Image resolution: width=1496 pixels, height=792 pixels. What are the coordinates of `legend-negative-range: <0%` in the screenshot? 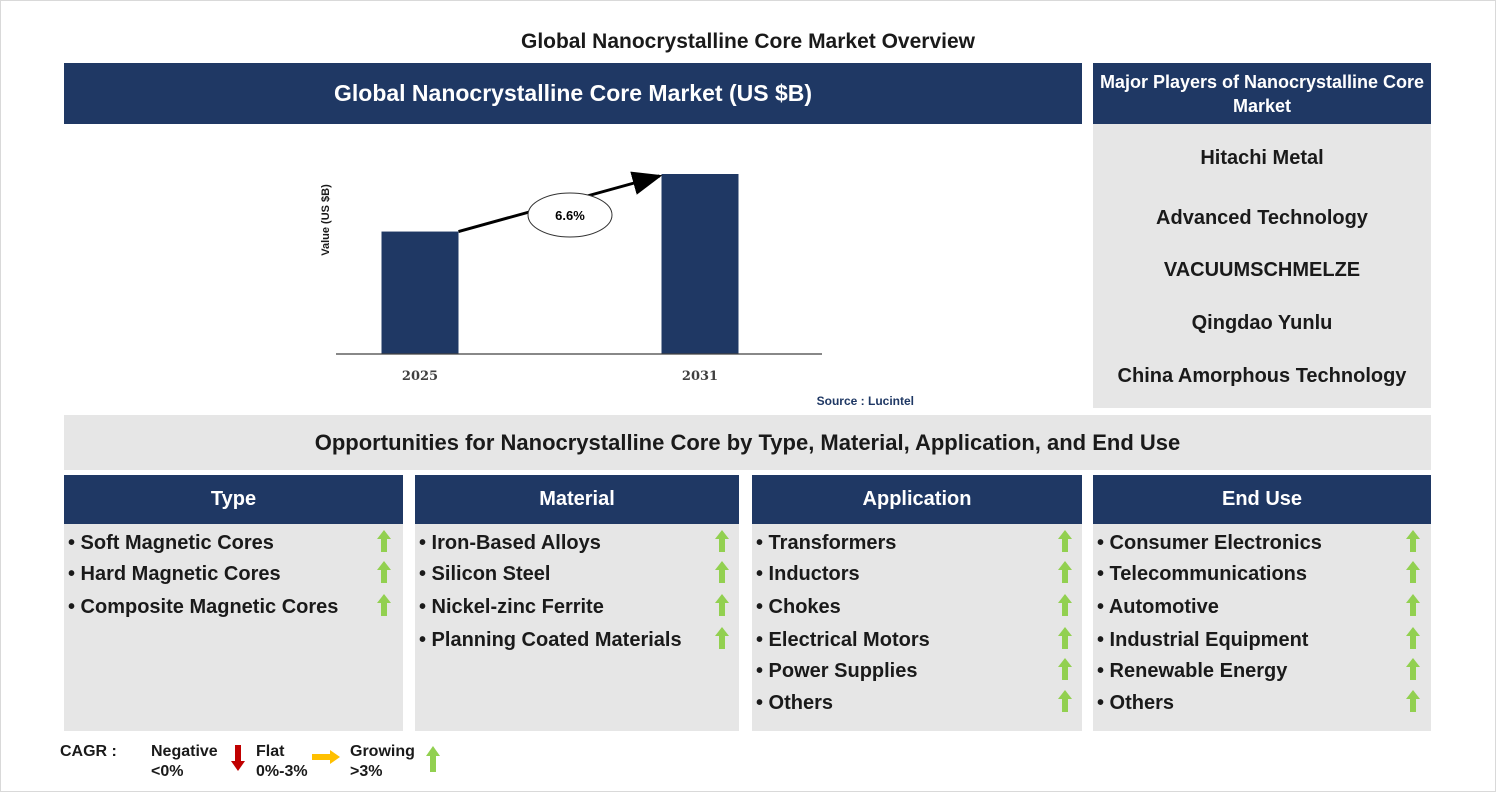 It's located at (167, 771).